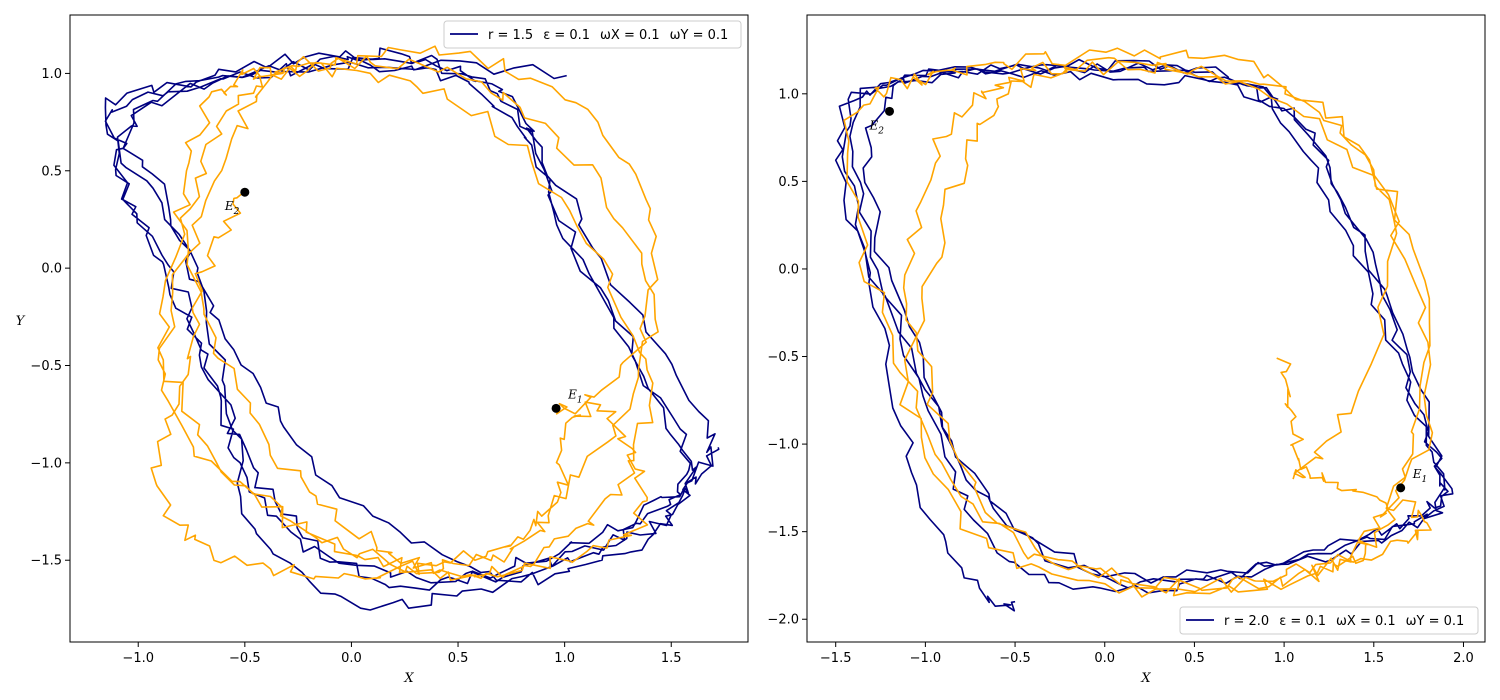 The height and width of the screenshot is (700, 1500). I want to click on y-tick-label: −2.0, so click(783, 620).